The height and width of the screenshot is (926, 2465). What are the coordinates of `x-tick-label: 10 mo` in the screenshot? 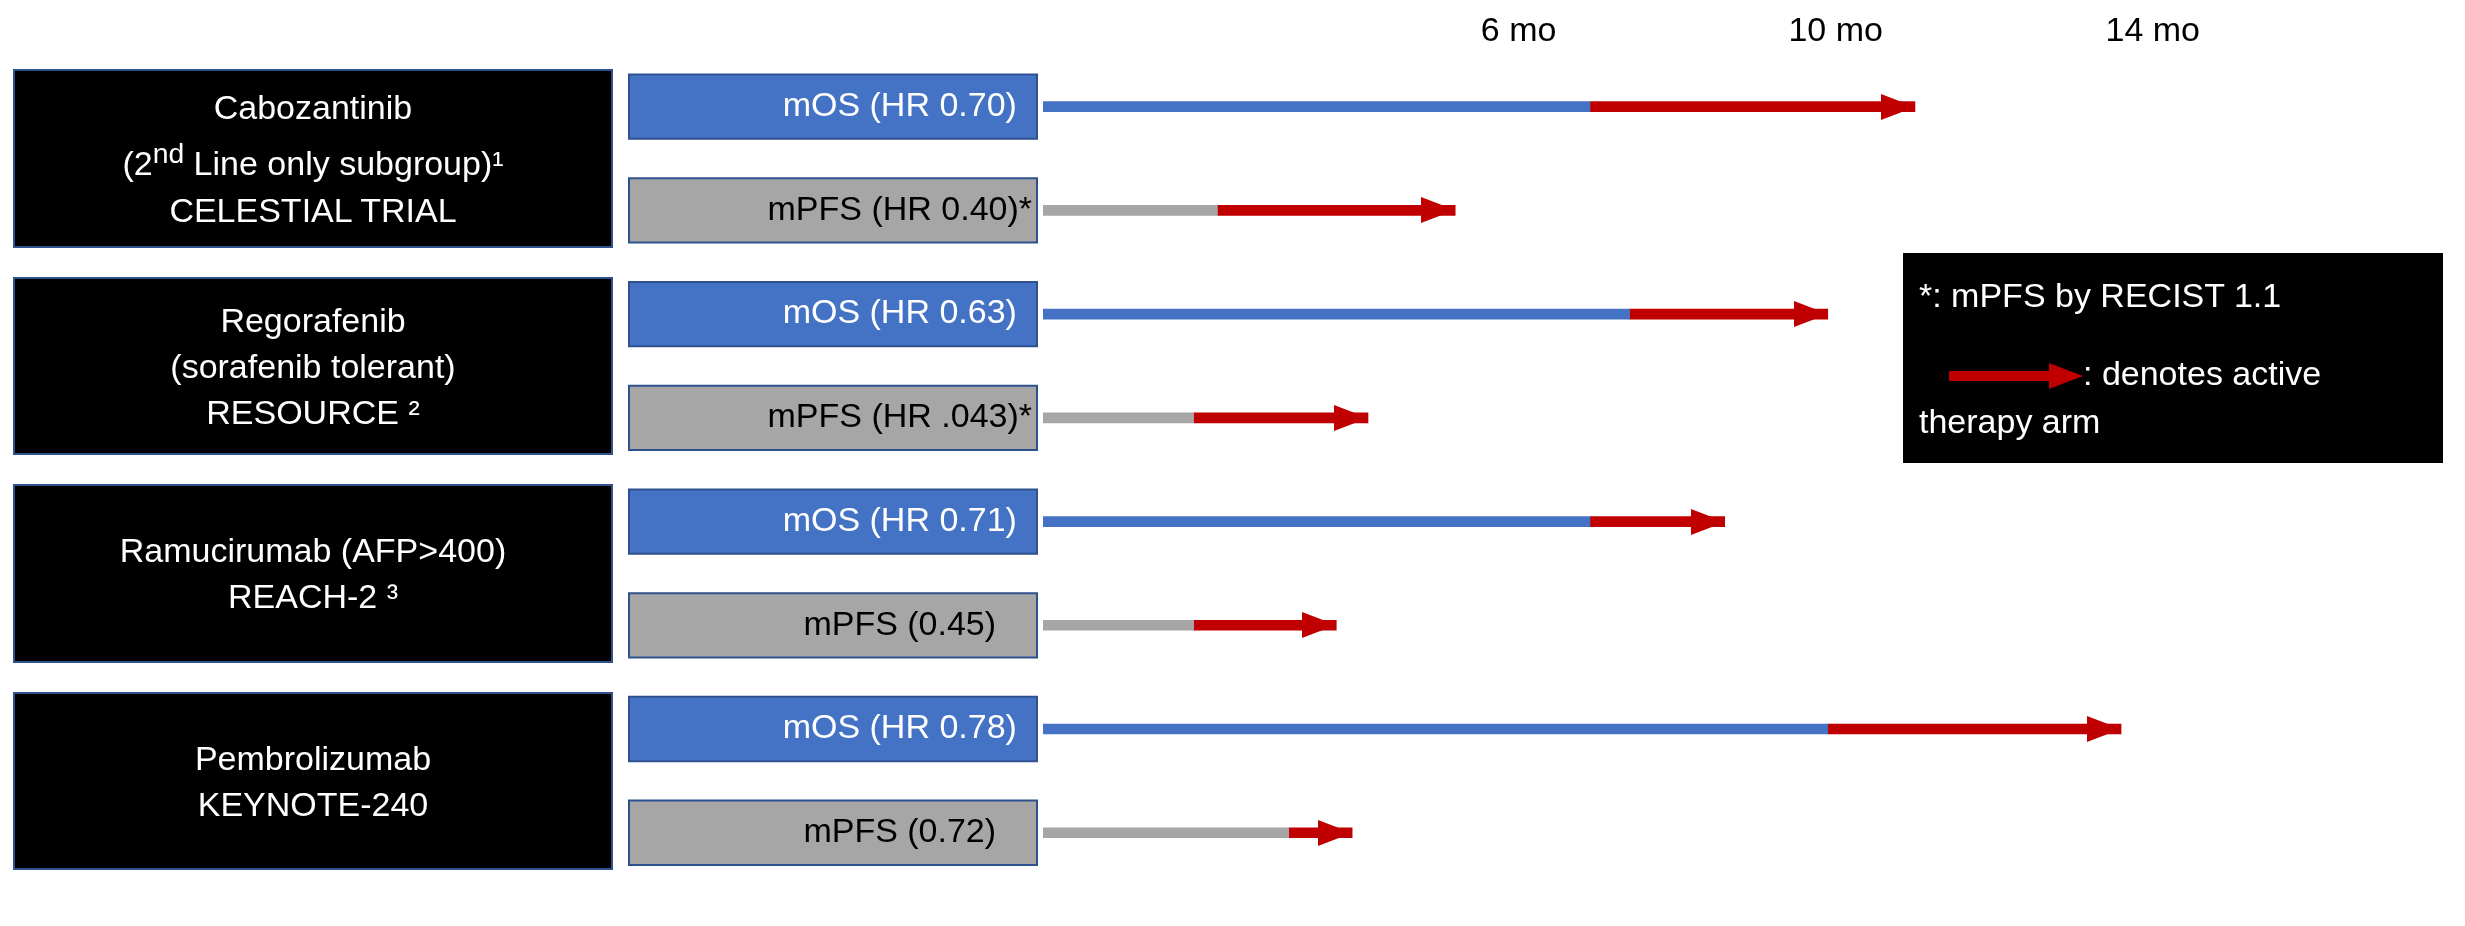 It's located at (1835, 28).